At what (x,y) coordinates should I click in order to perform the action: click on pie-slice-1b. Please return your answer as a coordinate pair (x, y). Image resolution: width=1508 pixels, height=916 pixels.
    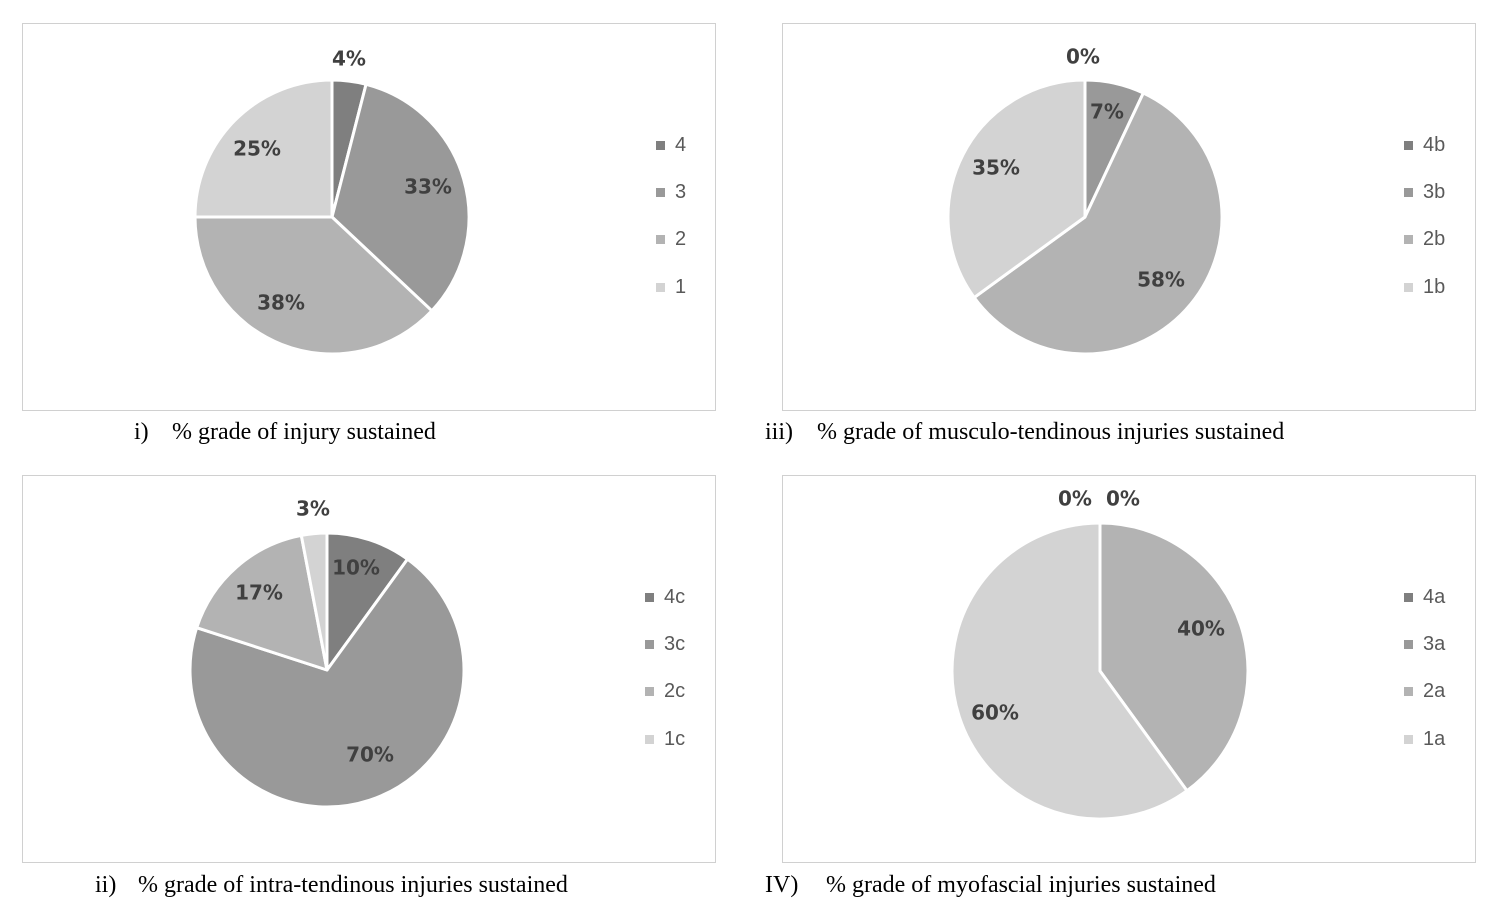
    Looking at the image, I should click on (1016, 189).